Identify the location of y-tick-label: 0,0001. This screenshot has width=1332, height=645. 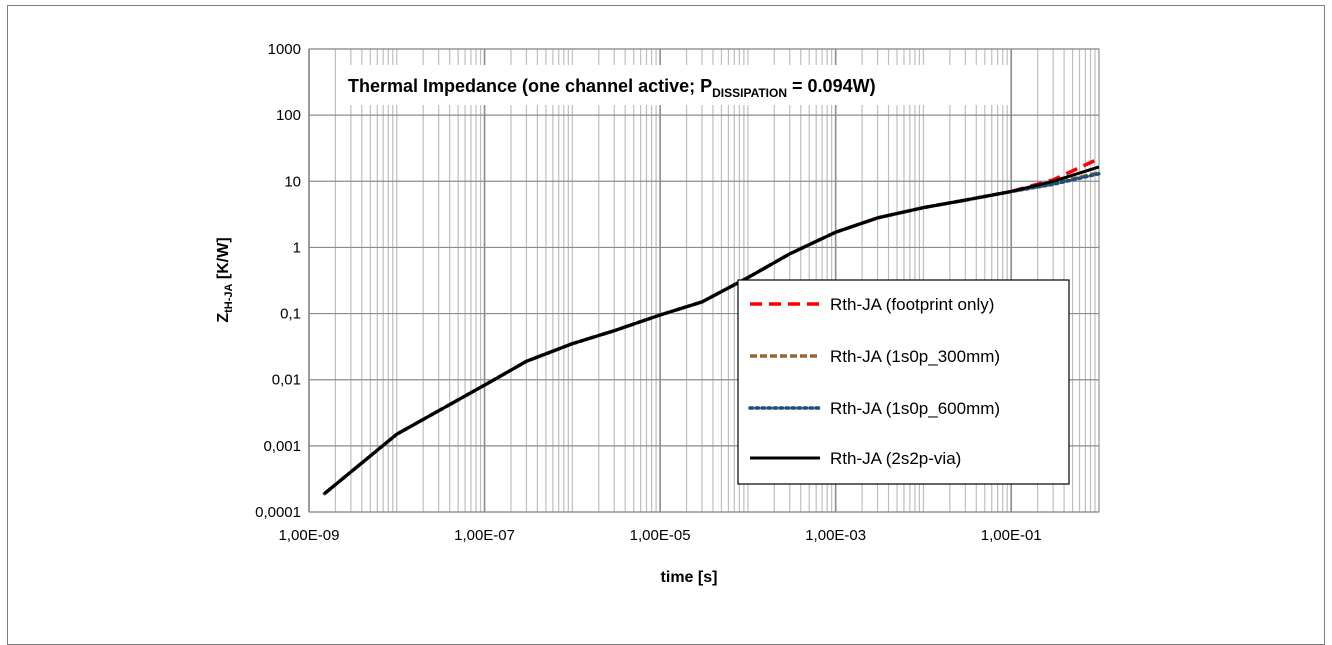
(278, 512).